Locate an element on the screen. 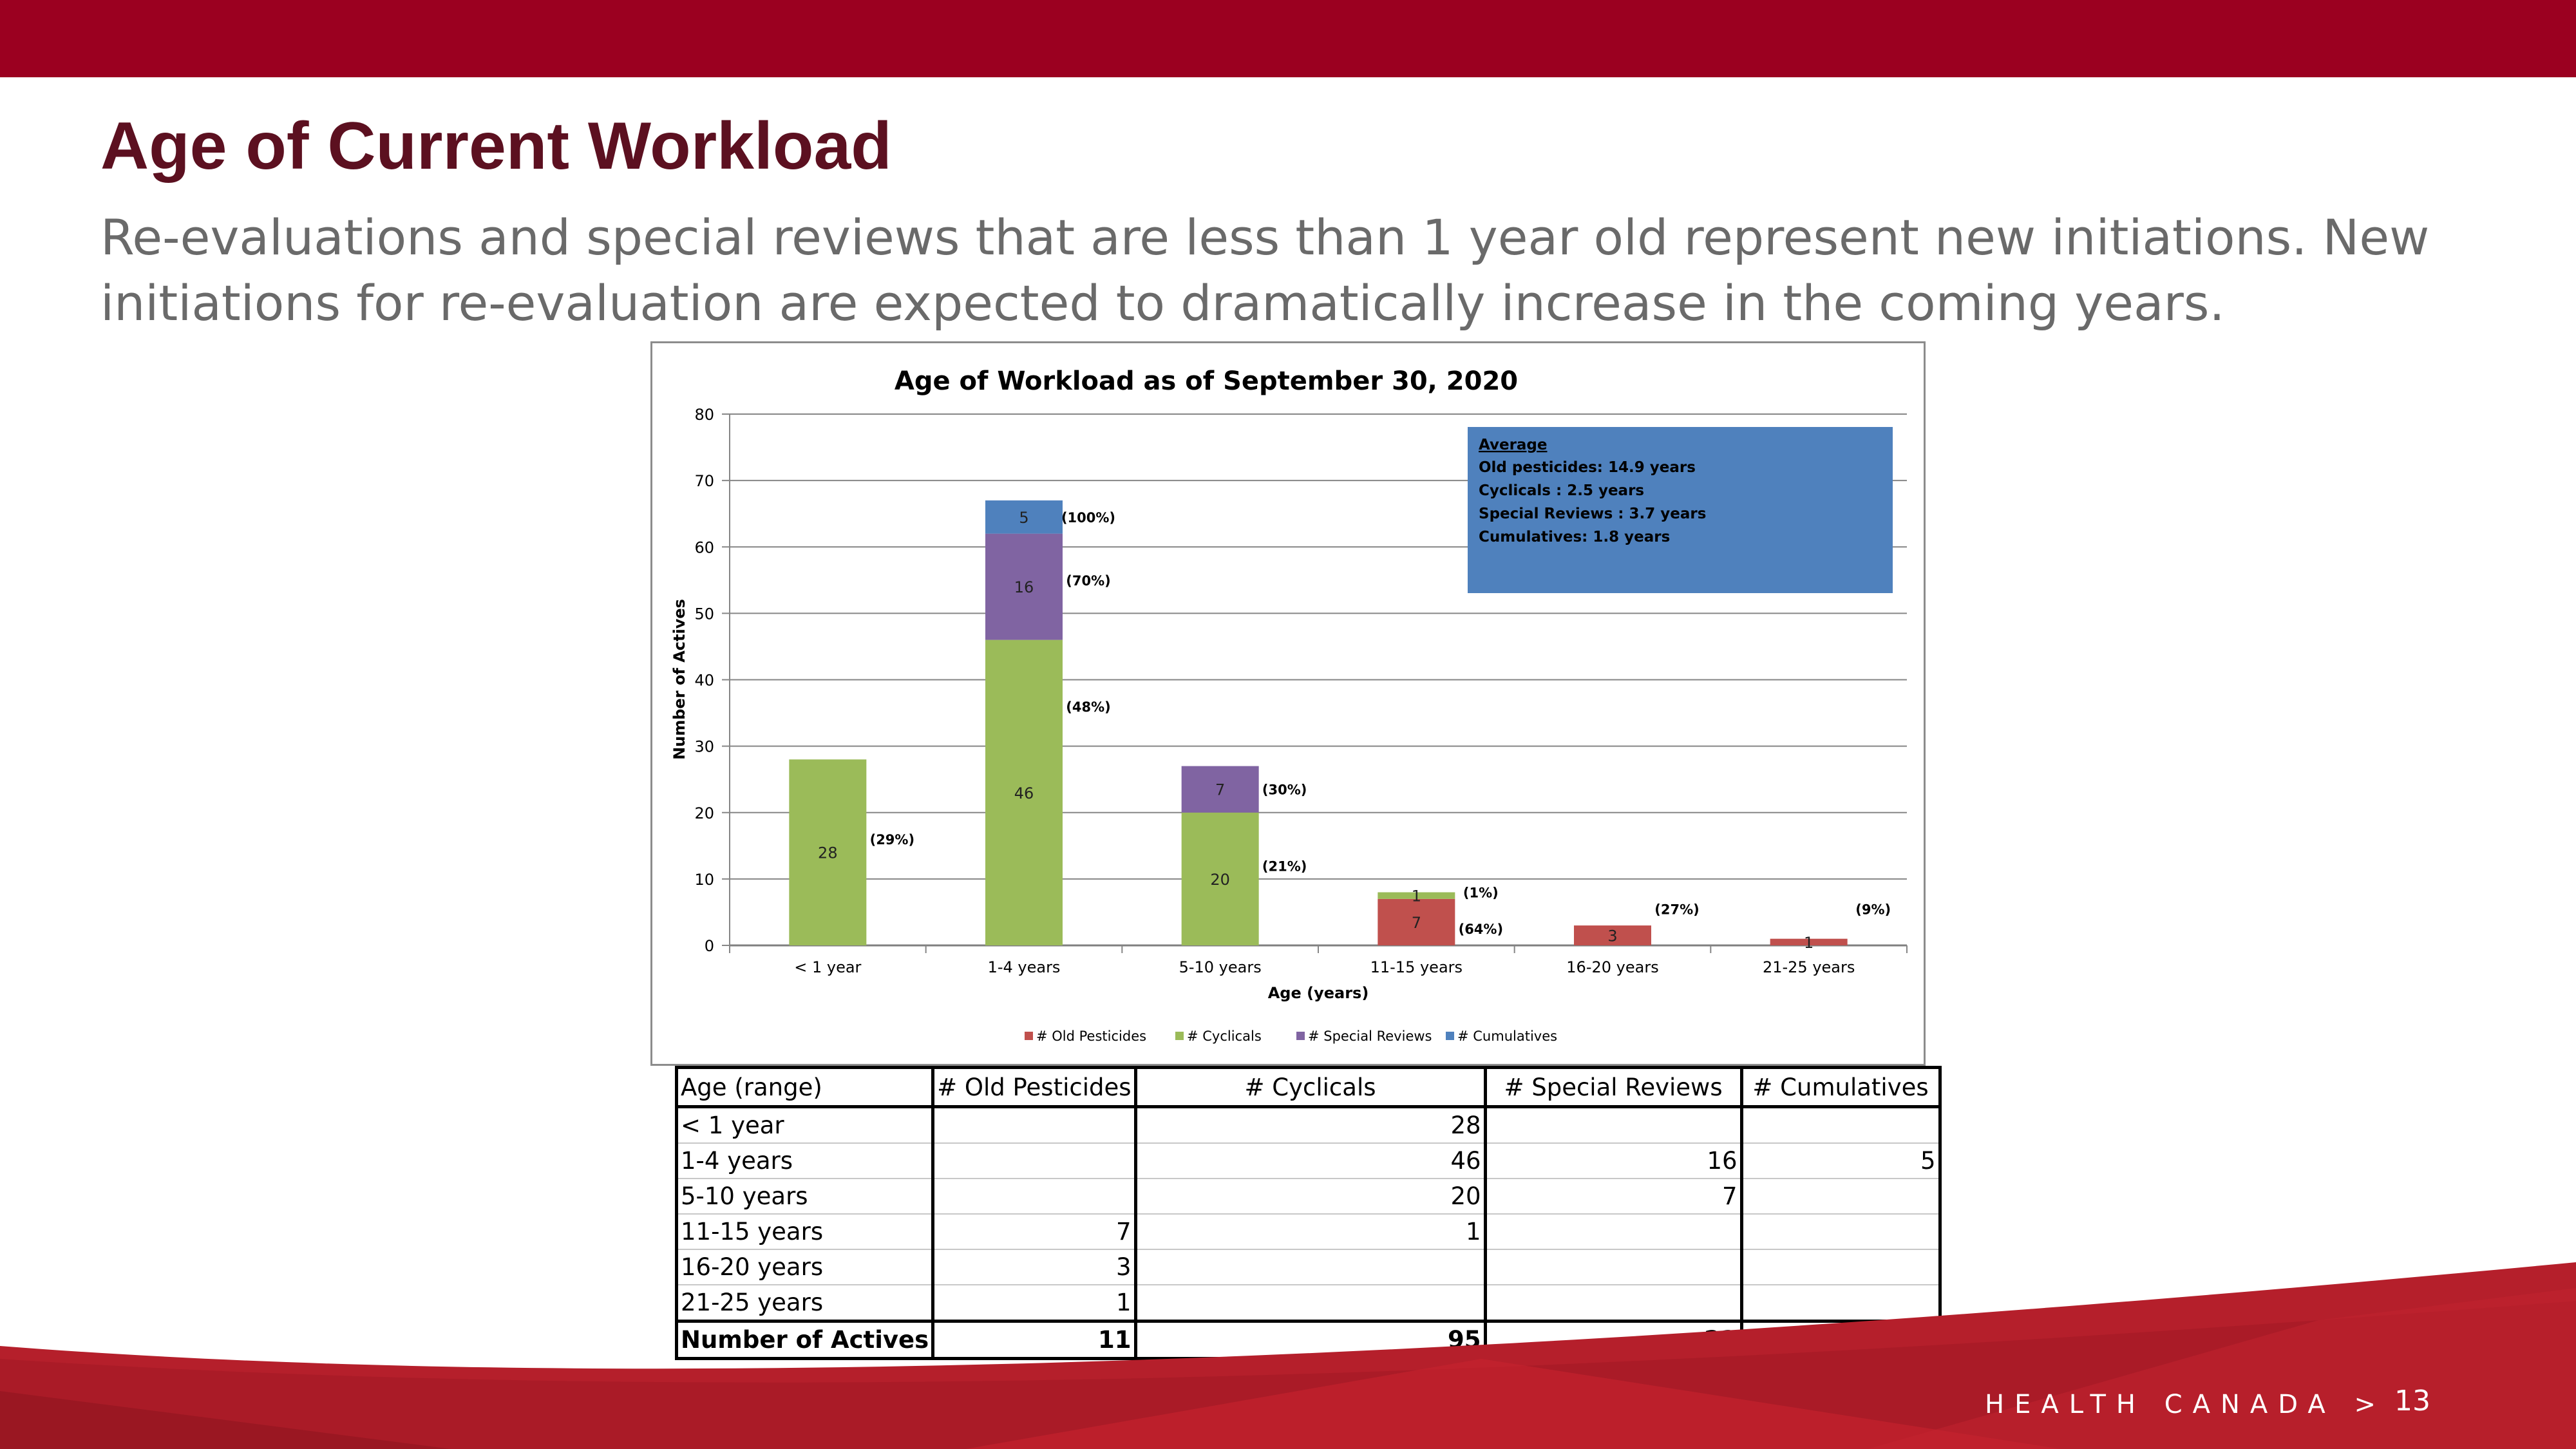 The width and height of the screenshot is (2576, 1449). table-cell: 20 is located at coordinates (1310, 1197).